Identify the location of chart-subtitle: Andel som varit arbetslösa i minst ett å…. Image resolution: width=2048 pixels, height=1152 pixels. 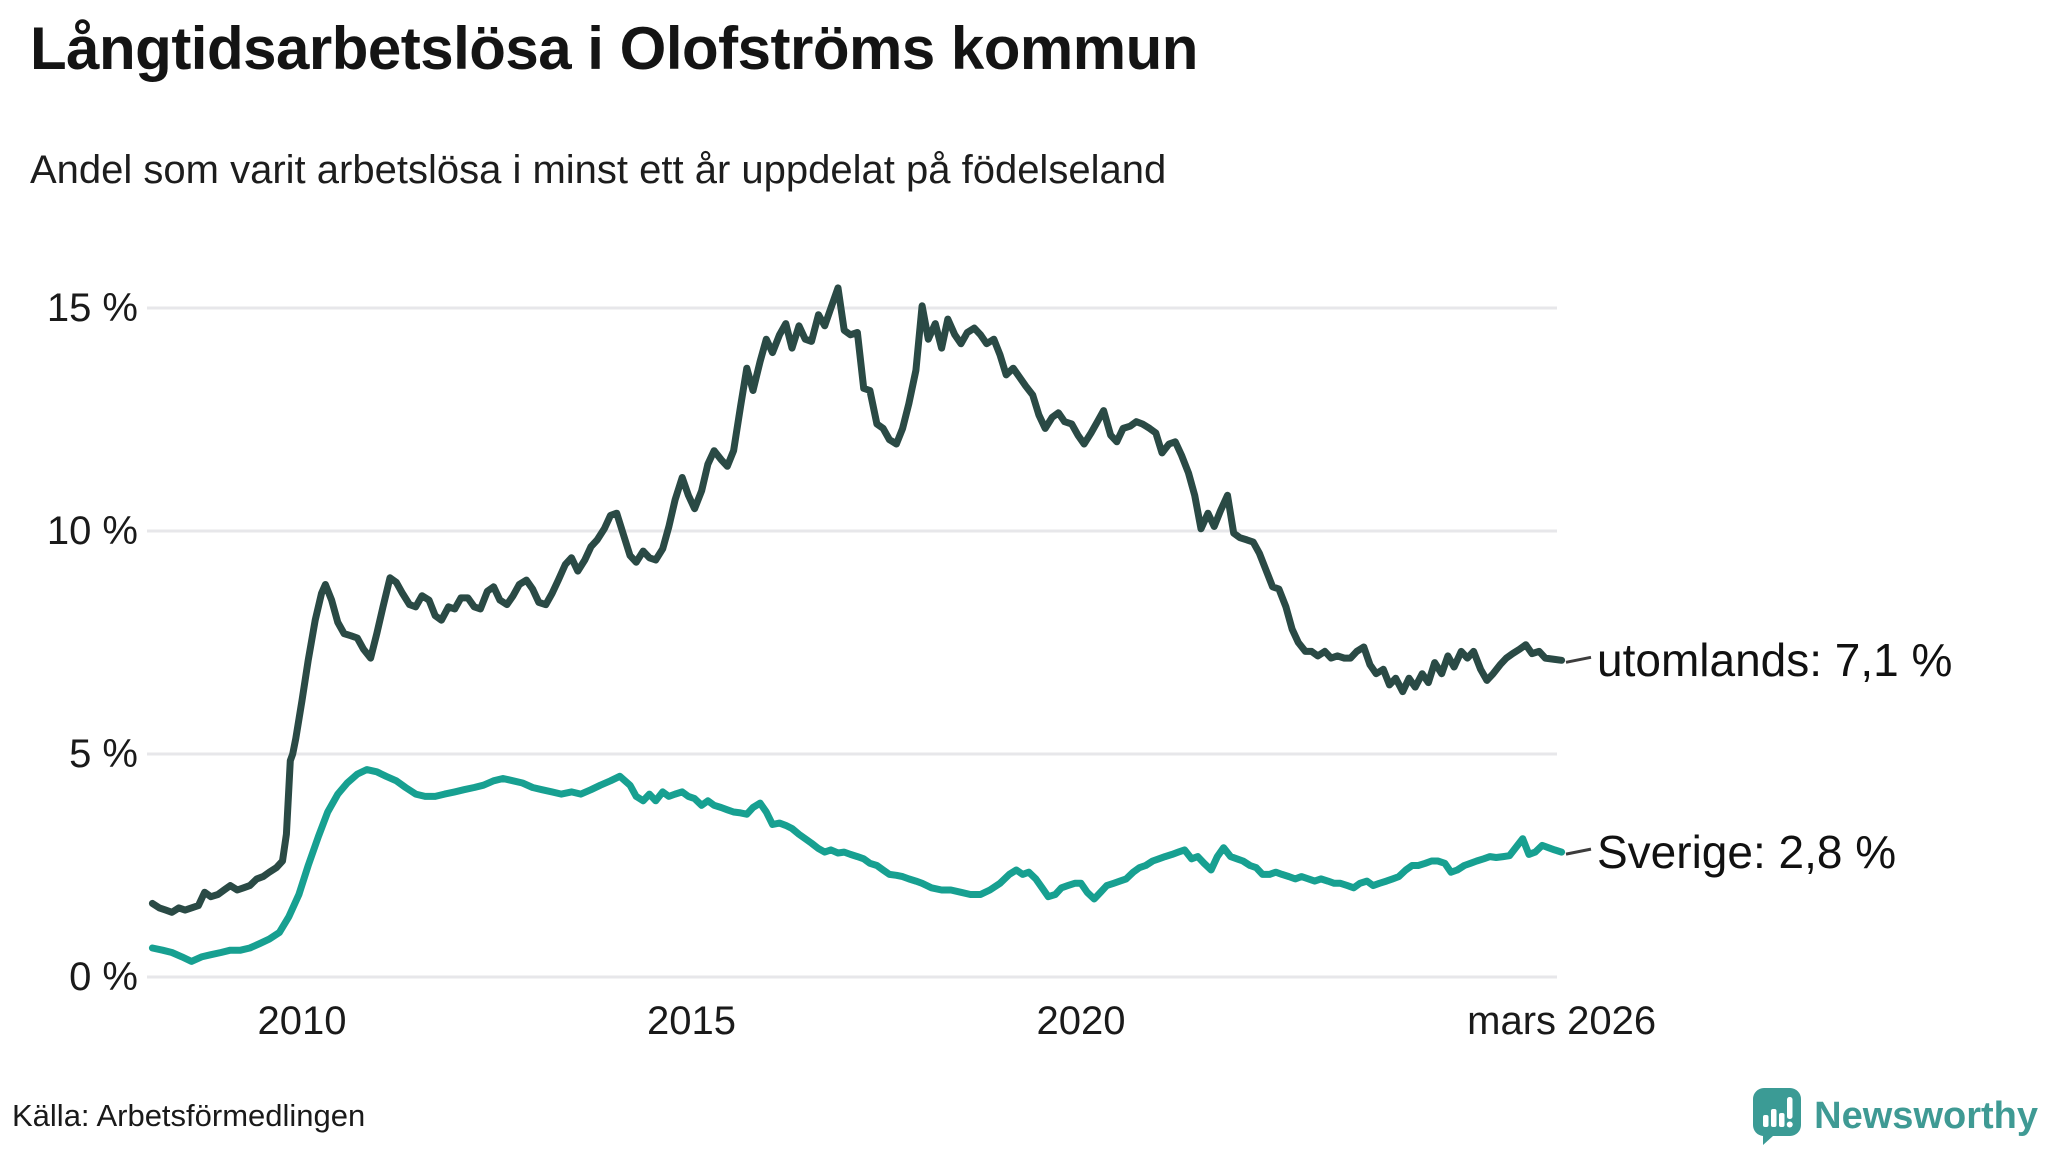
(598, 170).